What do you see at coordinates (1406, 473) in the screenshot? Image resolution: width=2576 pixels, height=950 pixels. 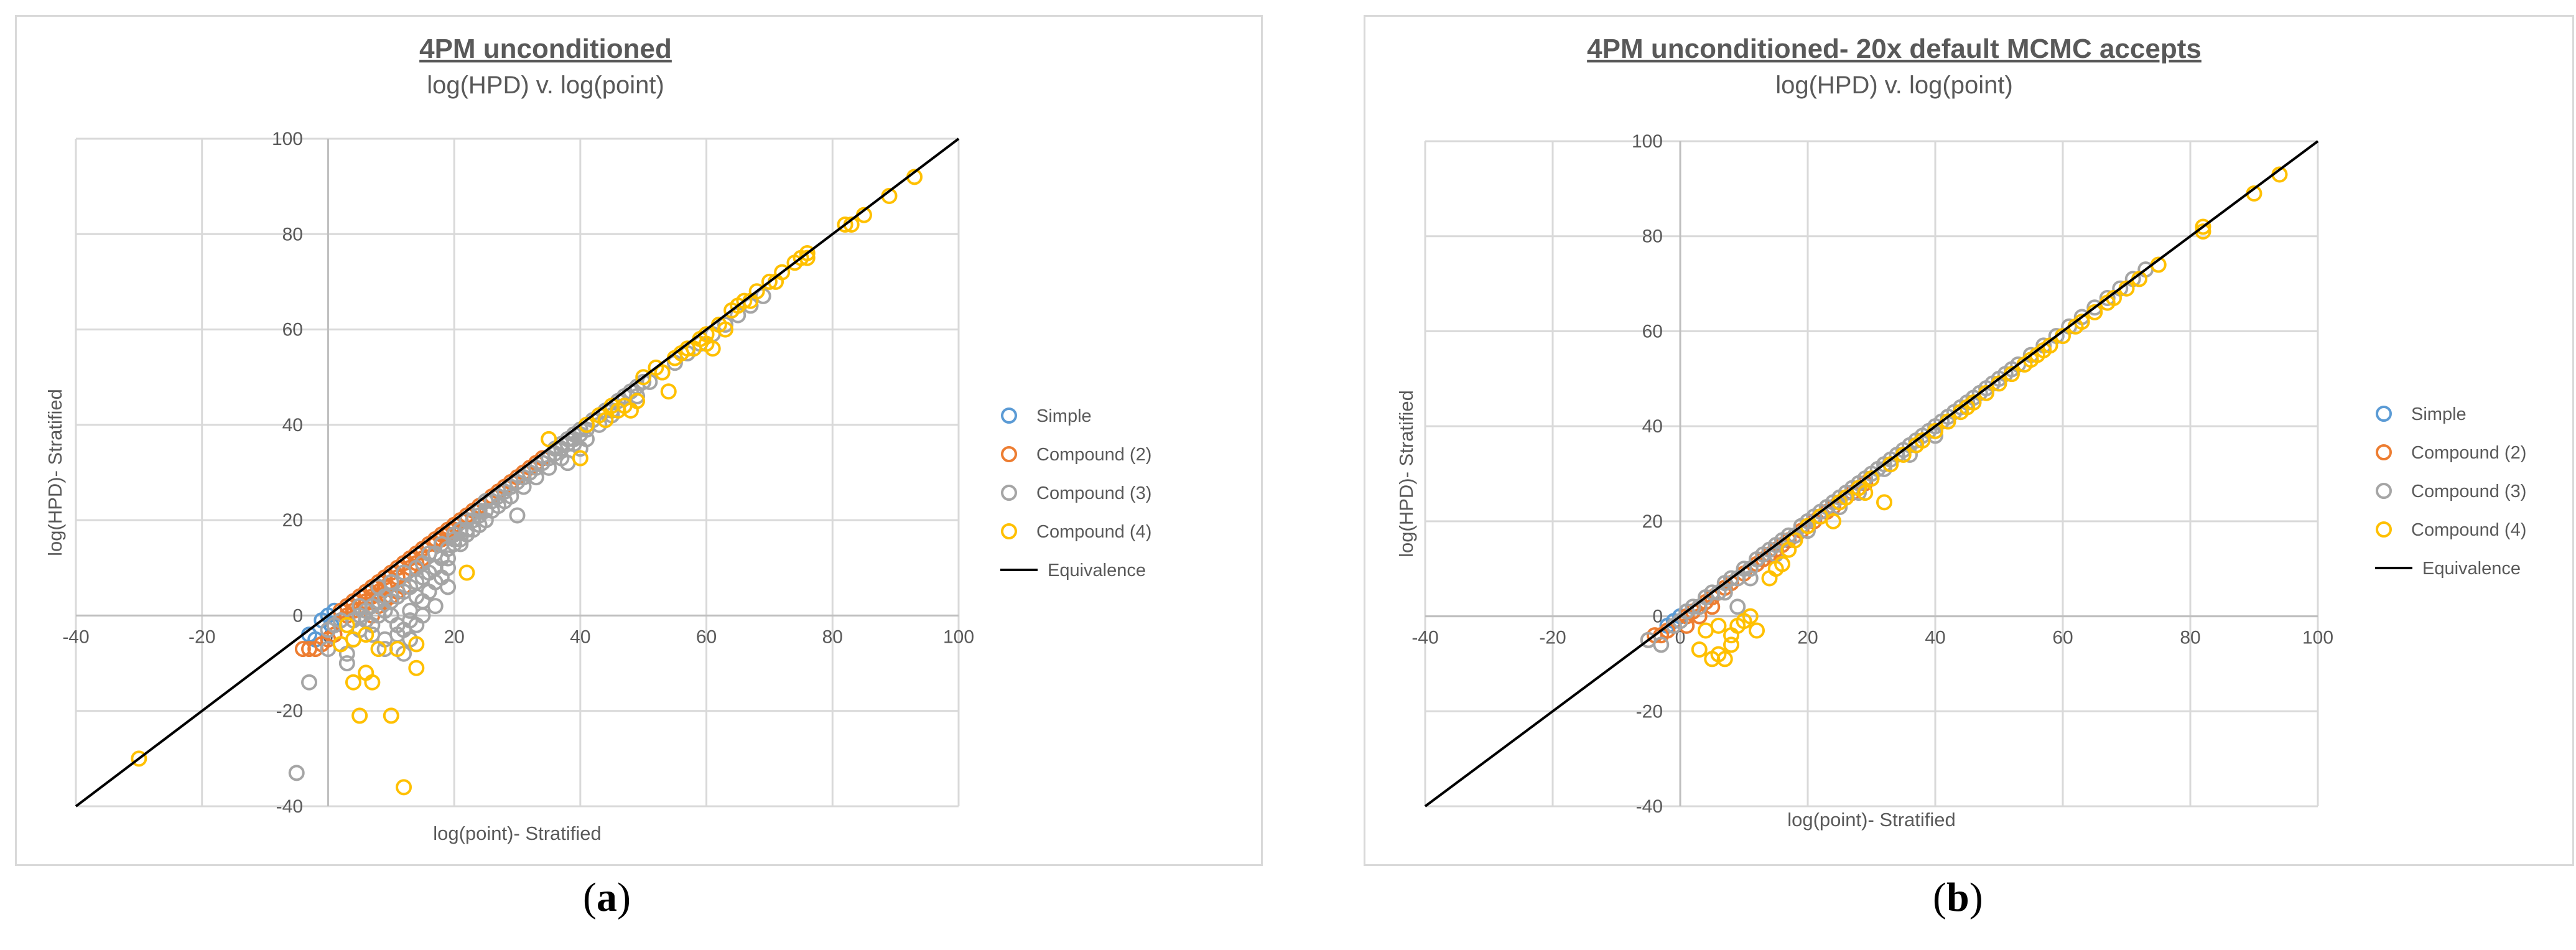 I see `y-axis-title: log(HPD)- Stratified` at bounding box center [1406, 473].